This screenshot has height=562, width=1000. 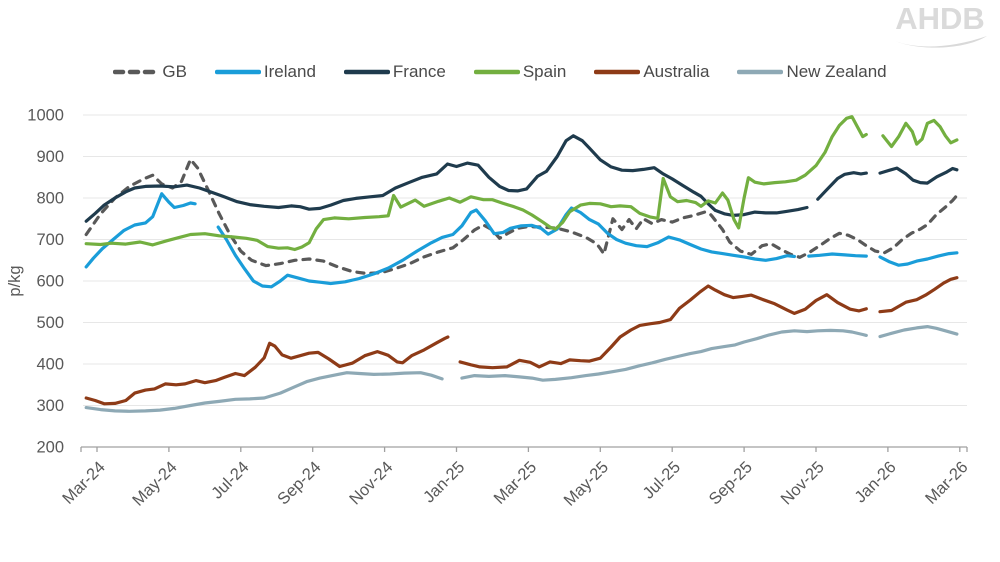 What do you see at coordinates (15, 280) in the screenshot?
I see `y-axis-title: p/kg` at bounding box center [15, 280].